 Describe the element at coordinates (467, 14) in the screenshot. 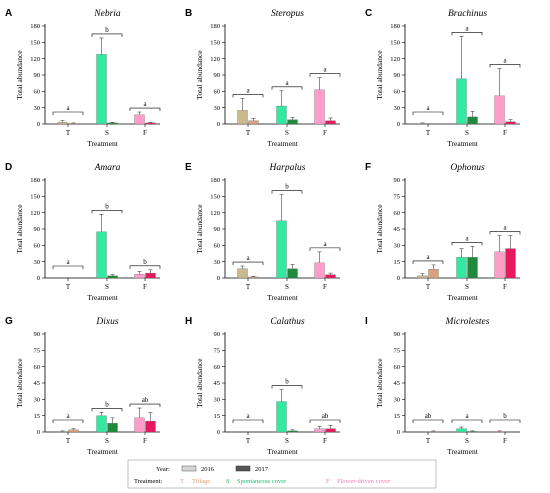

I see `panel-title: Brachinus` at that location.